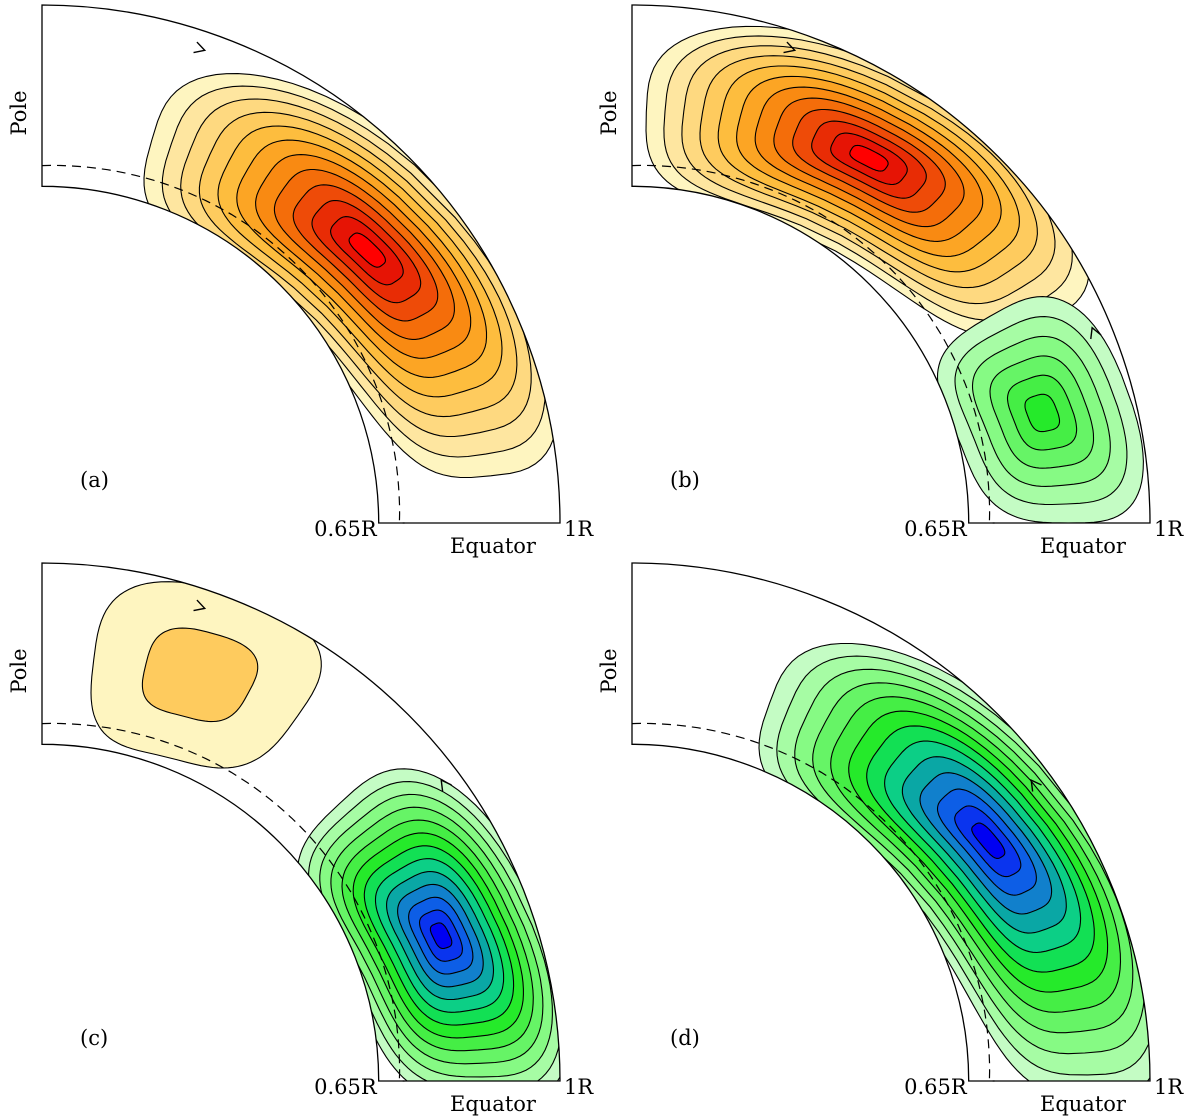 This screenshot has width=1190, height=1119. Describe the element at coordinates (609, 670) in the screenshot. I see `pole-label-d: Pole` at that location.